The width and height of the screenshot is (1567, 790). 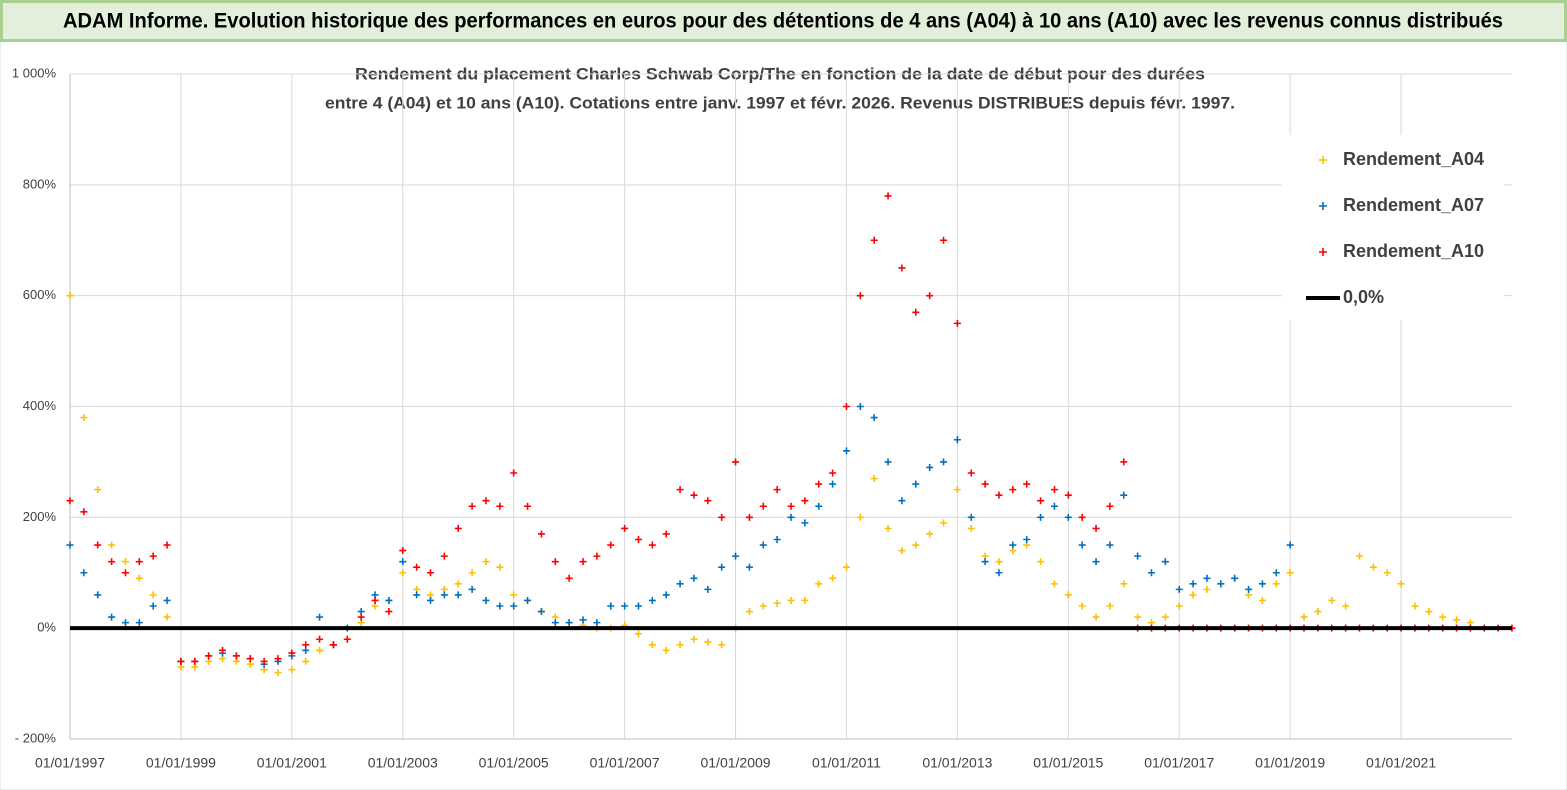 I want to click on y-tick-label: 400%, so click(x=40, y=405).